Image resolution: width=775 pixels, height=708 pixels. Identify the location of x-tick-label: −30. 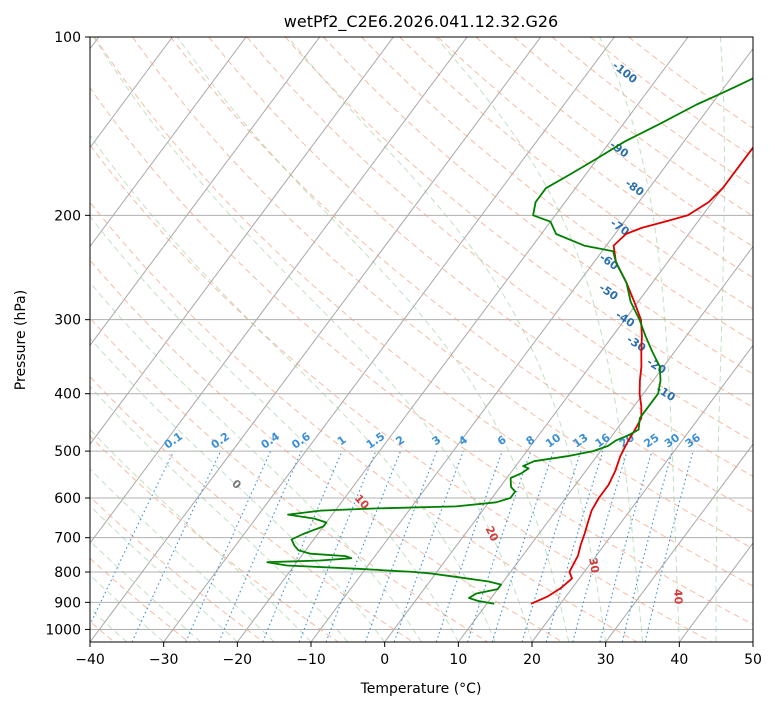
(164, 660).